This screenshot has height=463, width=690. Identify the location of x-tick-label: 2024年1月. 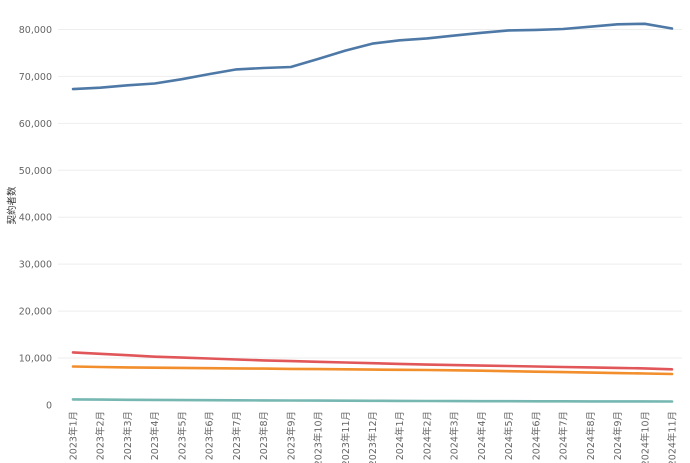
(400, 435).